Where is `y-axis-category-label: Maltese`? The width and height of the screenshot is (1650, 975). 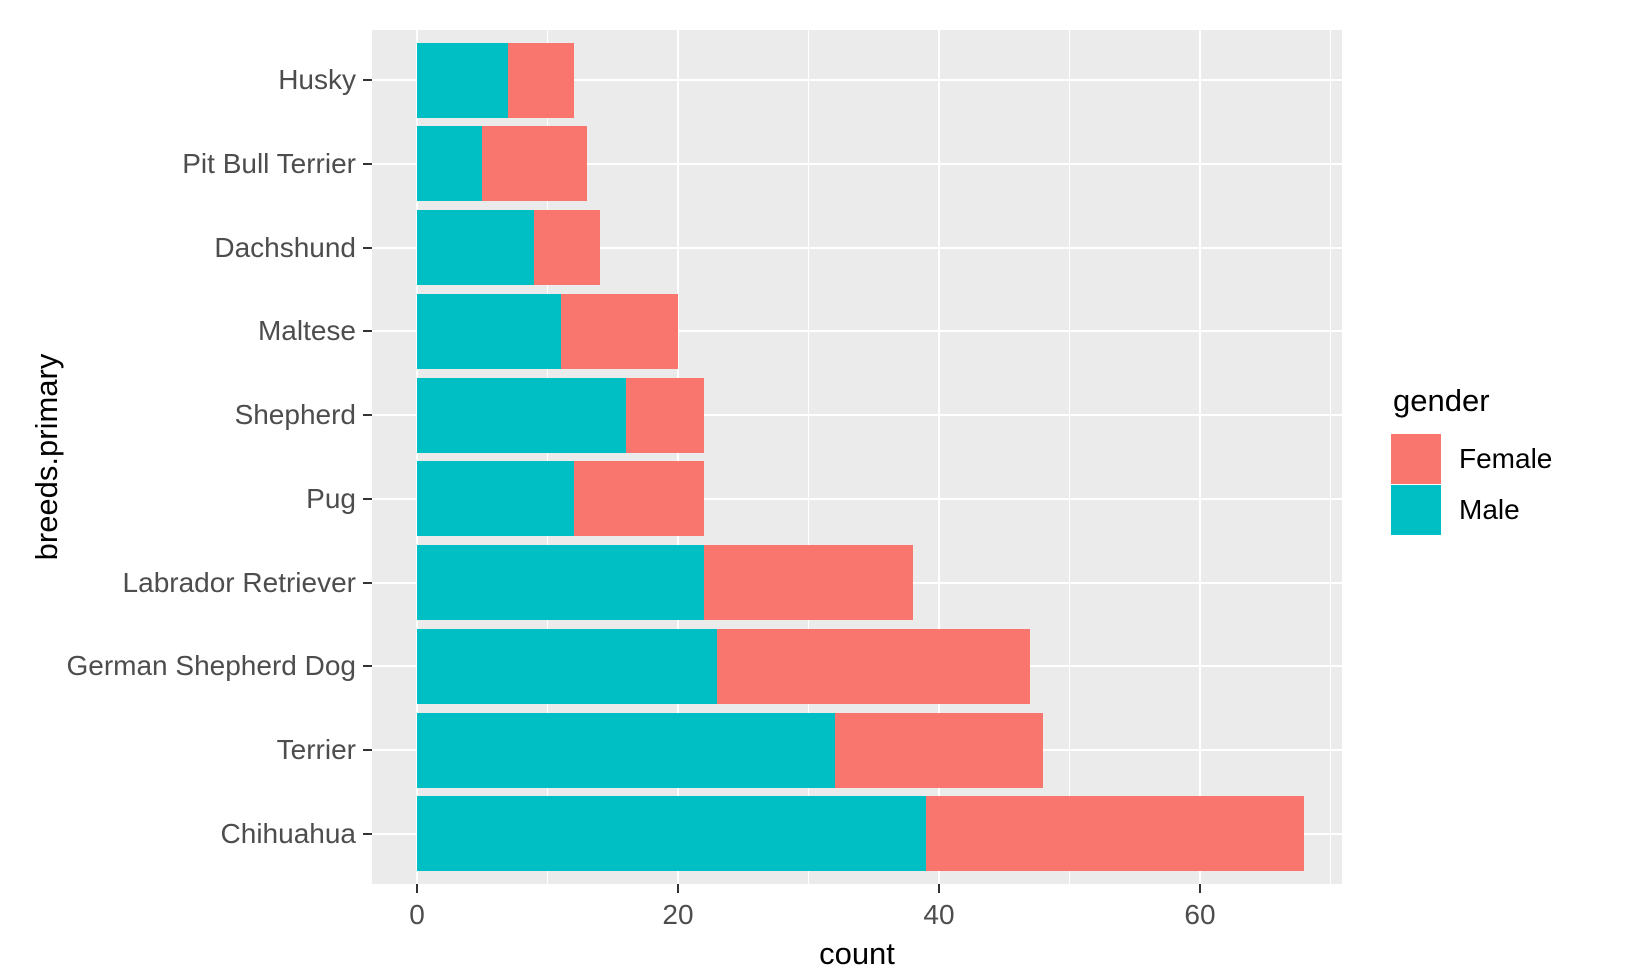 y-axis-category-label: Maltese is located at coordinates (306, 331).